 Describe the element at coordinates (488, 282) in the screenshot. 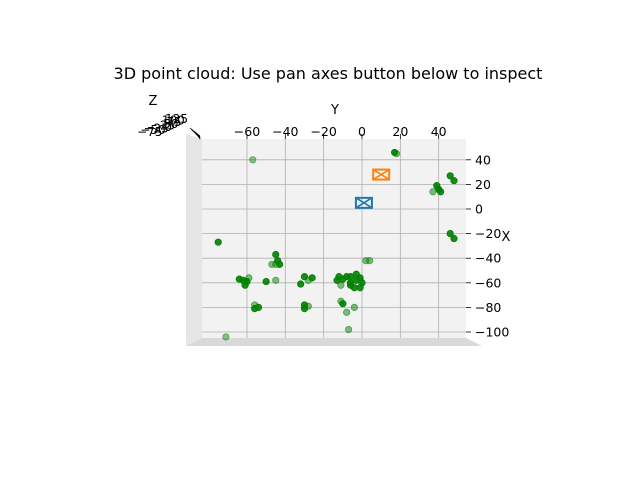

I see `x-tick-label: −60` at that location.